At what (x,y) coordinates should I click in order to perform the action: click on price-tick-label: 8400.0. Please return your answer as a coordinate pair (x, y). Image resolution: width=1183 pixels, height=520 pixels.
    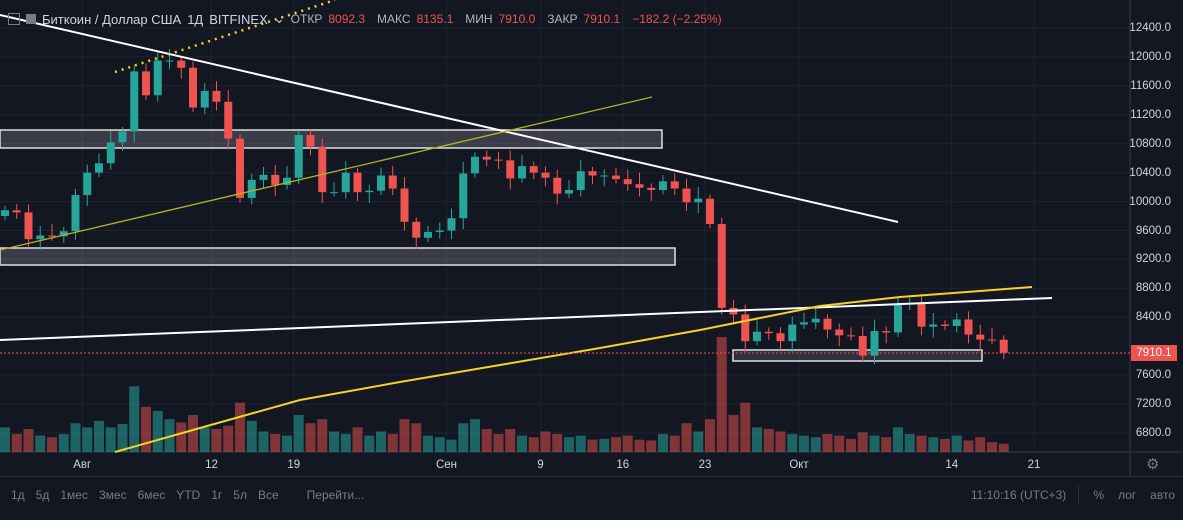
    Looking at the image, I should click on (1153, 317).